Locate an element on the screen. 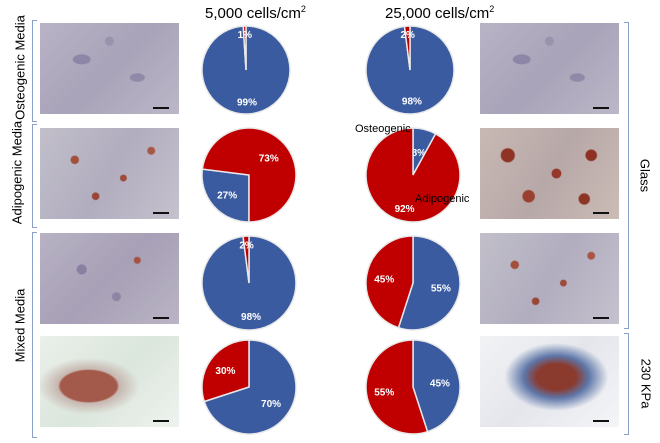 The image size is (660, 443). row-label-adipogenic: Adipogenic Media is located at coordinates (17, 172).